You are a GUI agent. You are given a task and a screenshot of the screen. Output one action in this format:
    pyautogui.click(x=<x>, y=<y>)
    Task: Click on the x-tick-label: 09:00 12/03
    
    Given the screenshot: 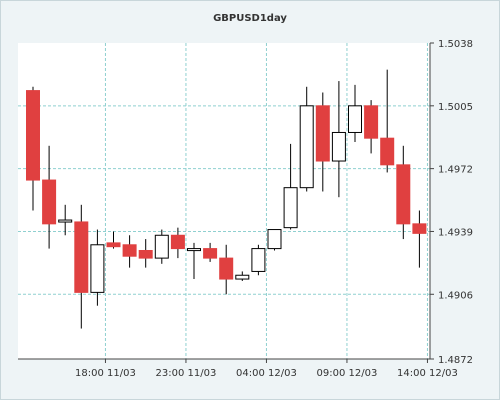 What is the action you would take?
    pyautogui.click(x=347, y=373)
    